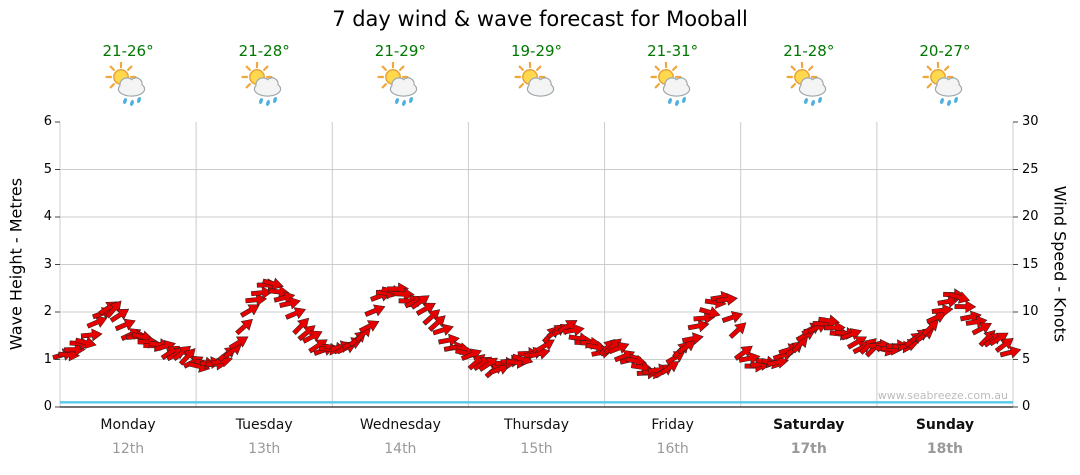 Image resolution: width=1080 pixels, height=475 pixels. Describe the element at coordinates (942, 395) in the screenshot. I see `watermark: www.seabreeze.com.au` at that location.